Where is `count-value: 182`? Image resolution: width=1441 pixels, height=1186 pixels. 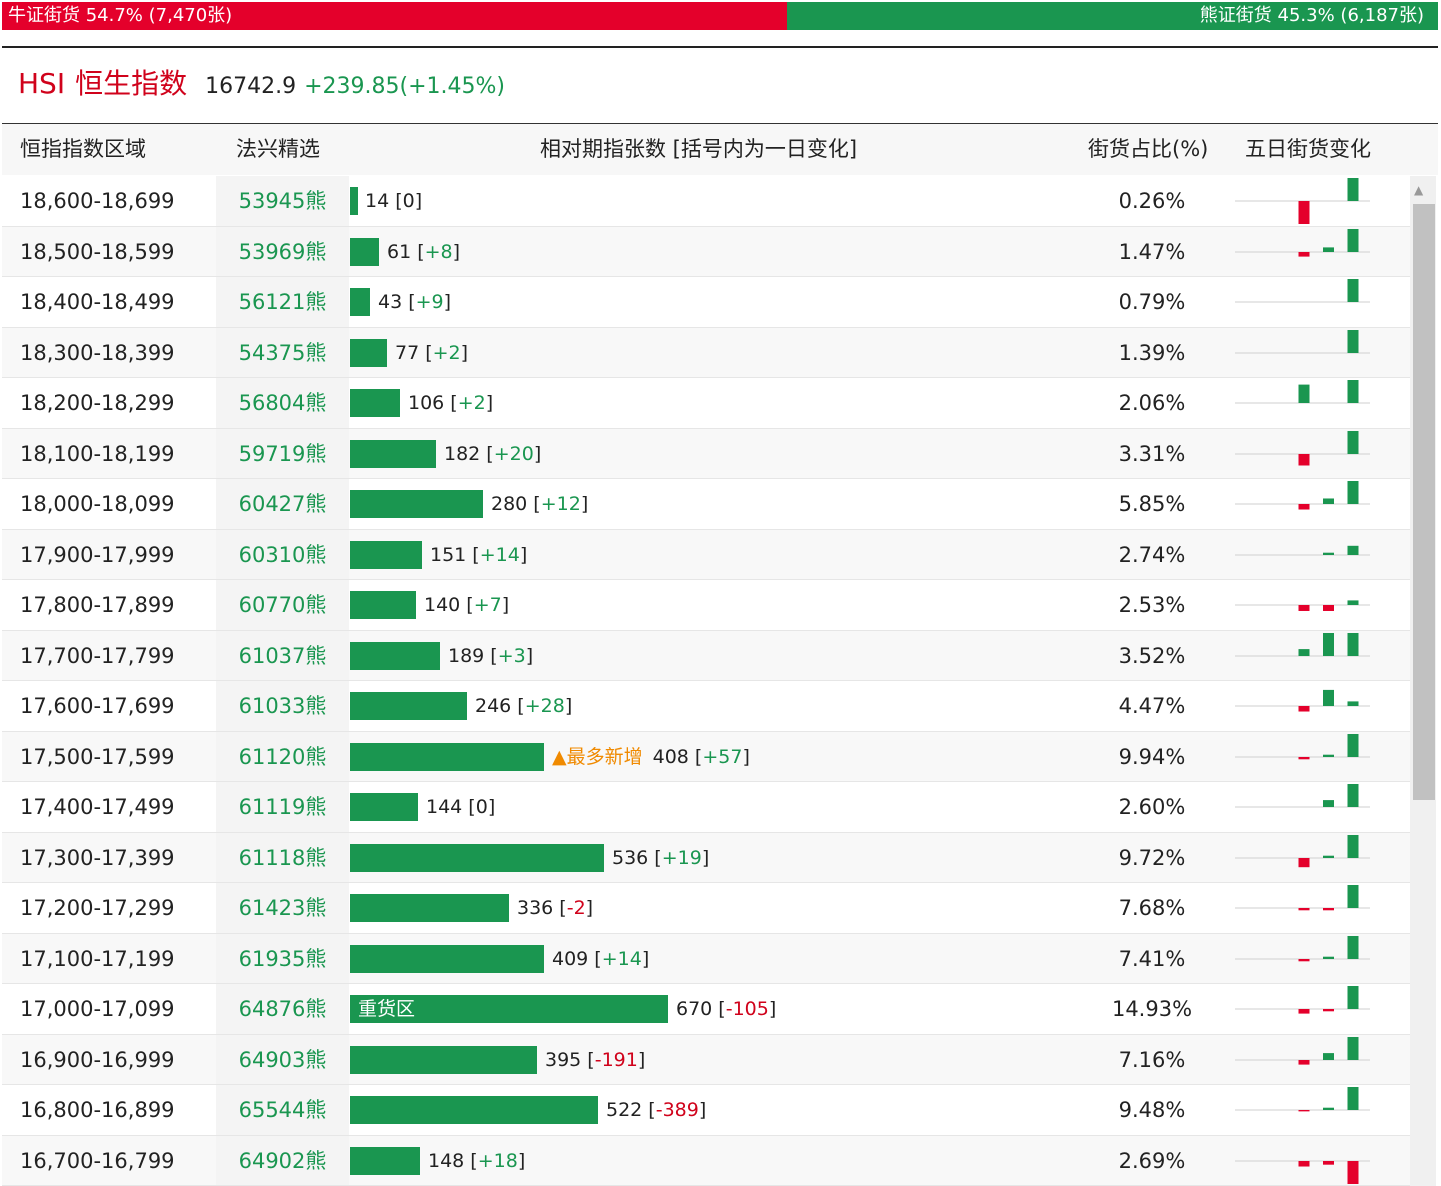 count-value: 182 is located at coordinates (462, 453).